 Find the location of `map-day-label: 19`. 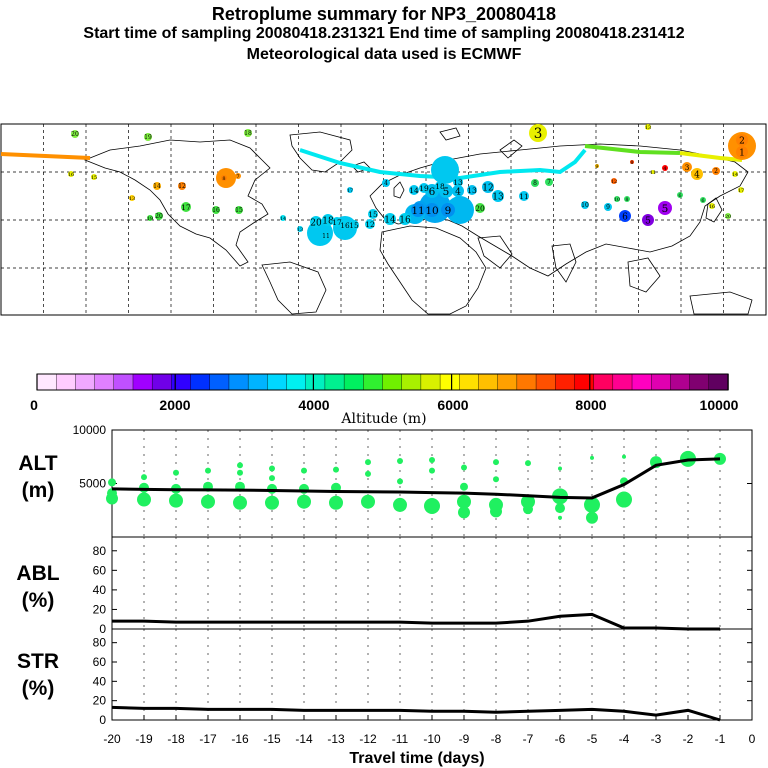

map-day-label: 19 is located at coordinates (424, 188).